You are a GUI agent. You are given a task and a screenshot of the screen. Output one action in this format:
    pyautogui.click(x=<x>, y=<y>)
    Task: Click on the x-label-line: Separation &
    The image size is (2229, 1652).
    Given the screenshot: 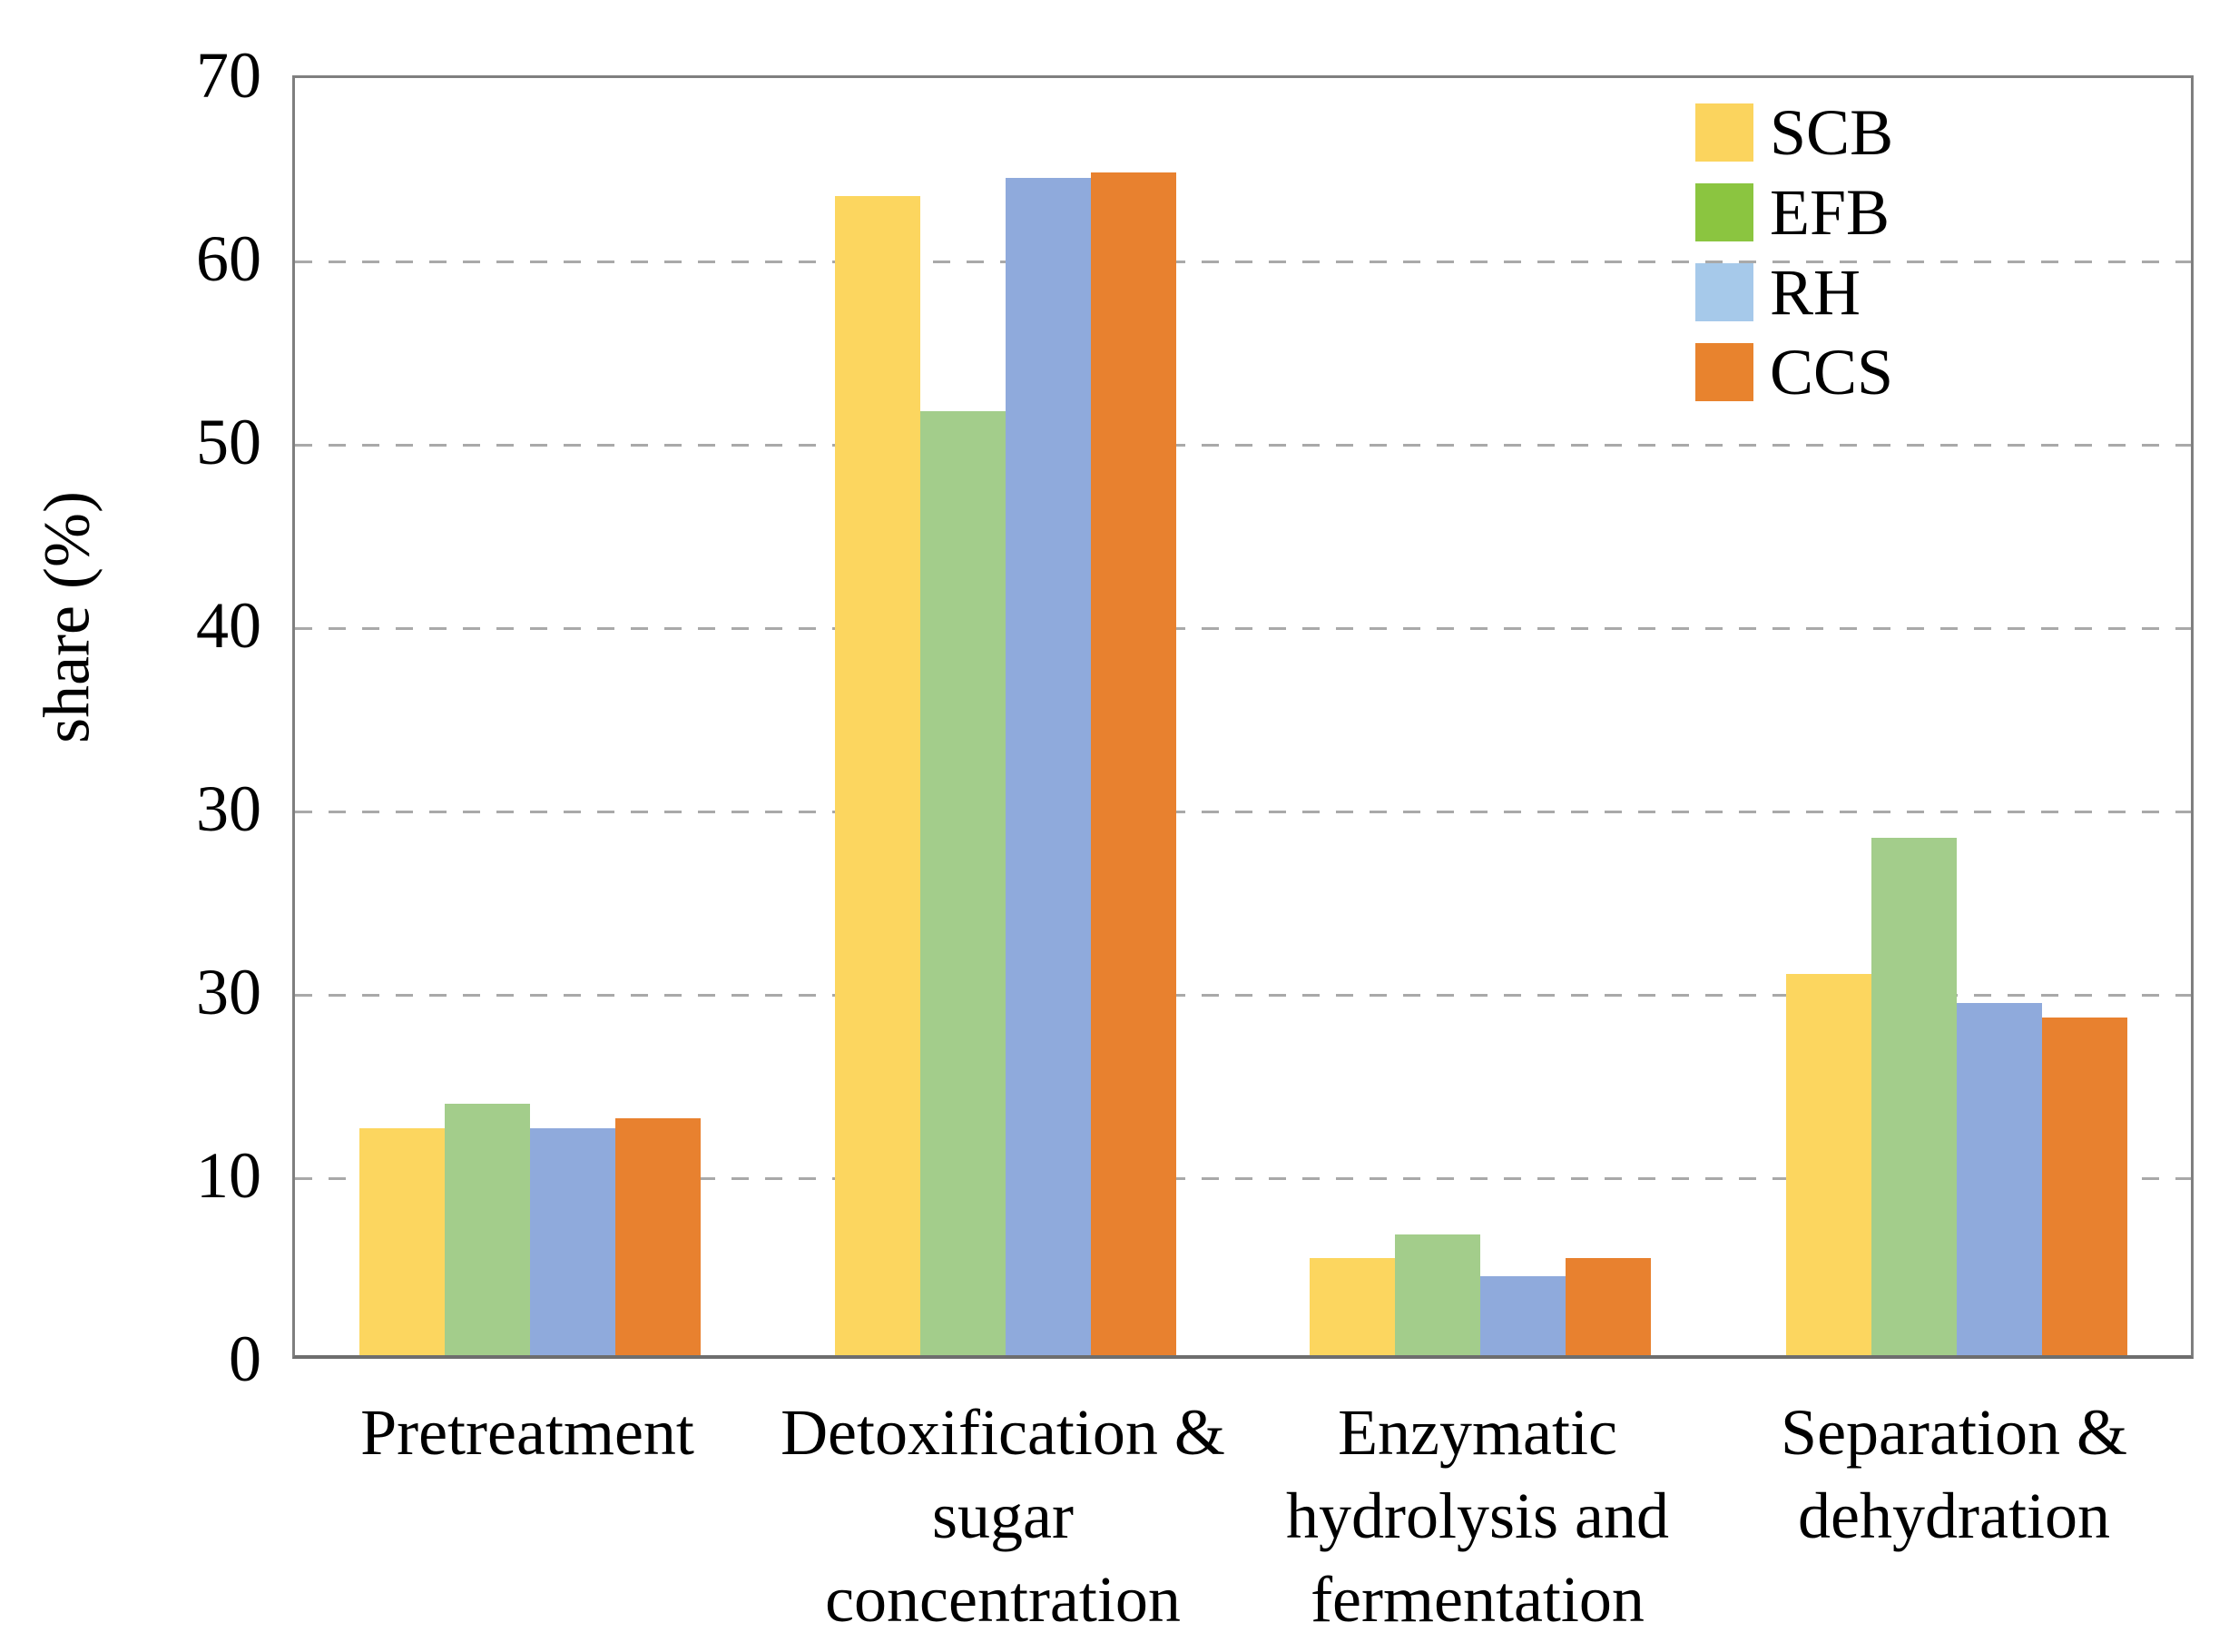 What is the action you would take?
    pyautogui.click(x=1954, y=1432)
    